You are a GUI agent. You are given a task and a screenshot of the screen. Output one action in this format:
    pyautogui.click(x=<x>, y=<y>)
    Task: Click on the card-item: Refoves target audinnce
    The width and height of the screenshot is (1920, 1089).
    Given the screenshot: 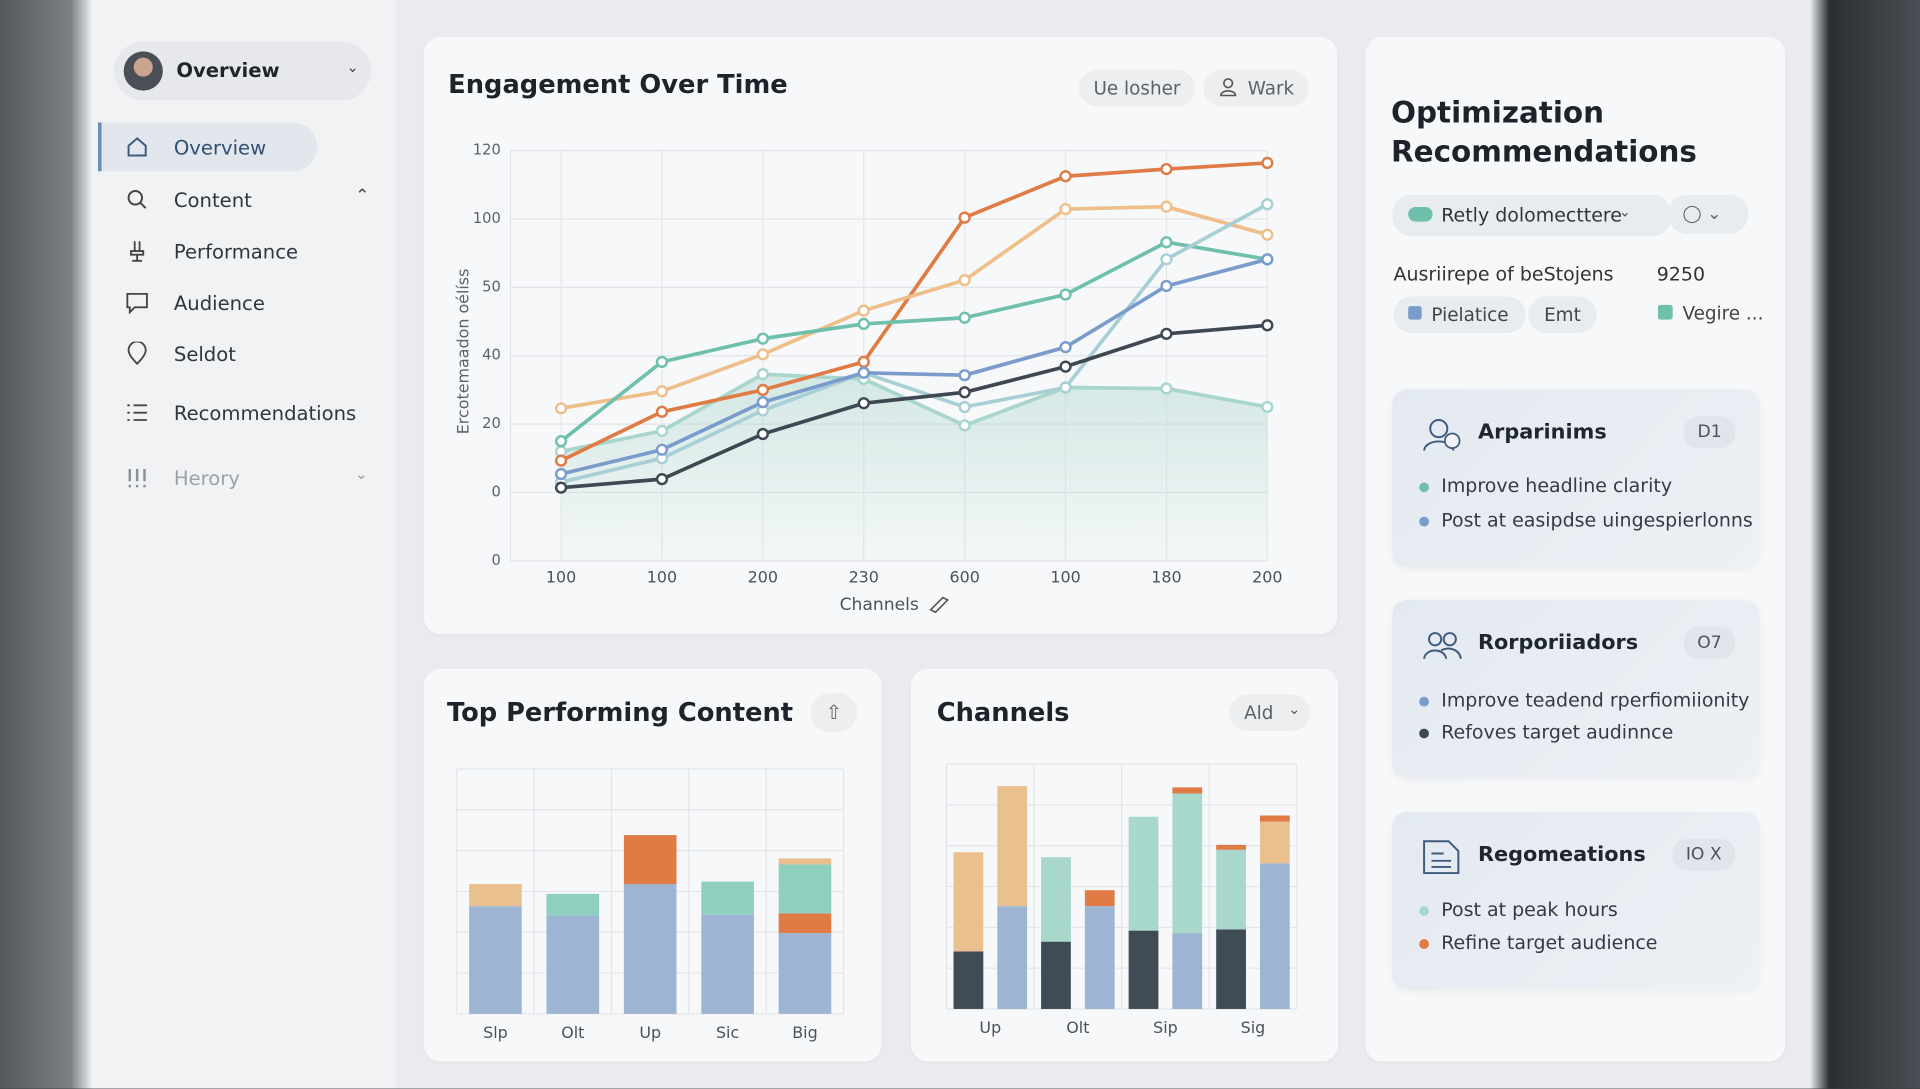 What is the action you would take?
    pyautogui.click(x=1557, y=732)
    